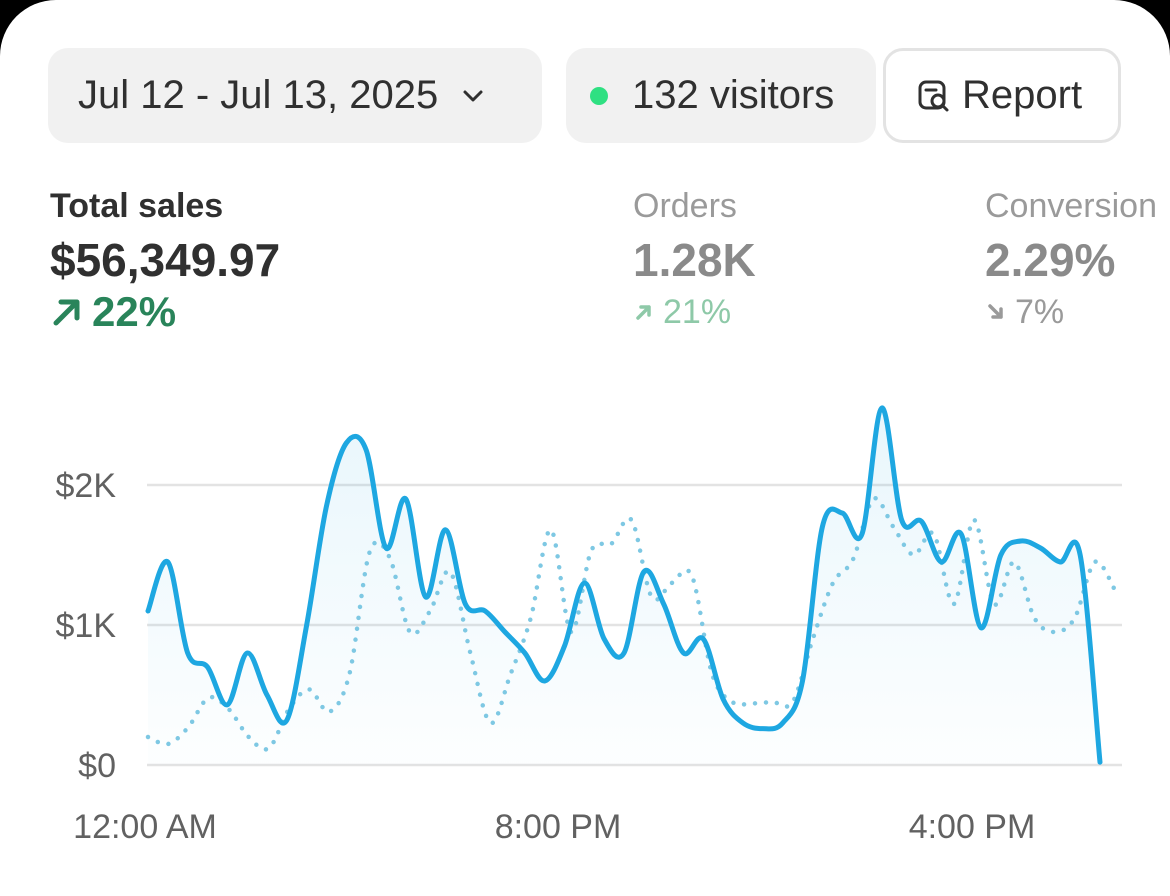 The image size is (1170, 896). What do you see at coordinates (1050, 260) in the screenshot?
I see `metric-value: 2.29%` at bounding box center [1050, 260].